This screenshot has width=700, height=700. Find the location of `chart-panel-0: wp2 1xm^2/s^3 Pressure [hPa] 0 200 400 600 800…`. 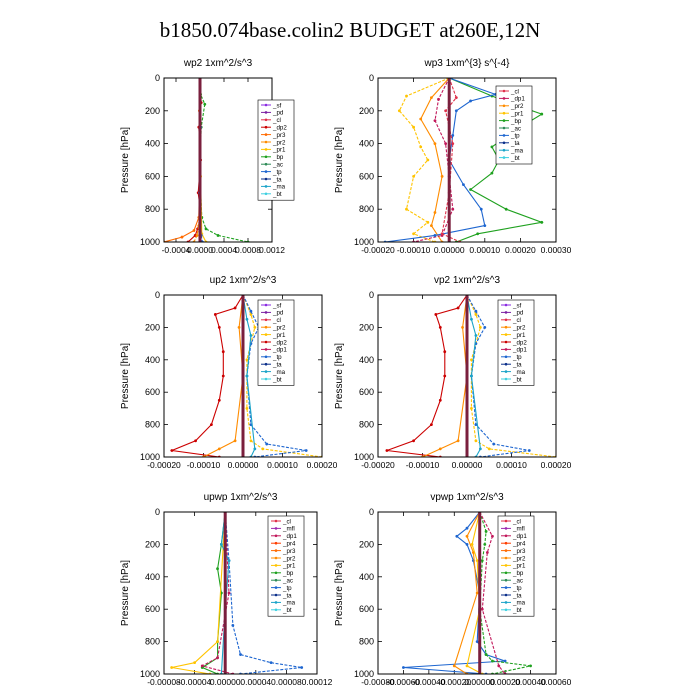

chart-panel-0: wp2 1xm^2/s^3 Pressure [hPa] 0 200 400 600 800… is located at coordinates (207, 156).